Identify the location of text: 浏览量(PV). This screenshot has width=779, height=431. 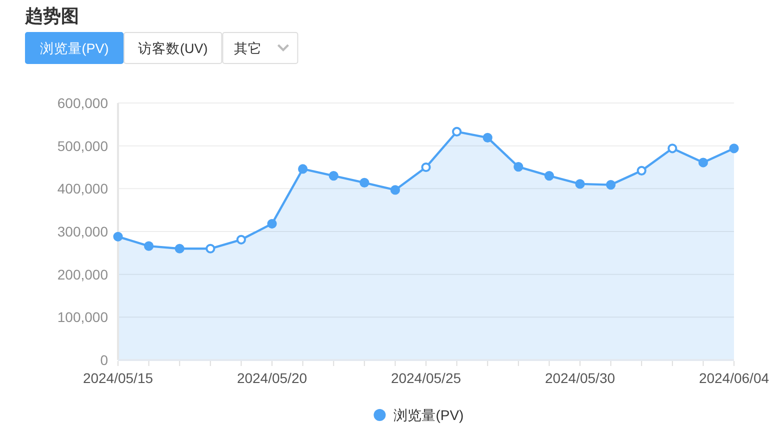
(74, 48).